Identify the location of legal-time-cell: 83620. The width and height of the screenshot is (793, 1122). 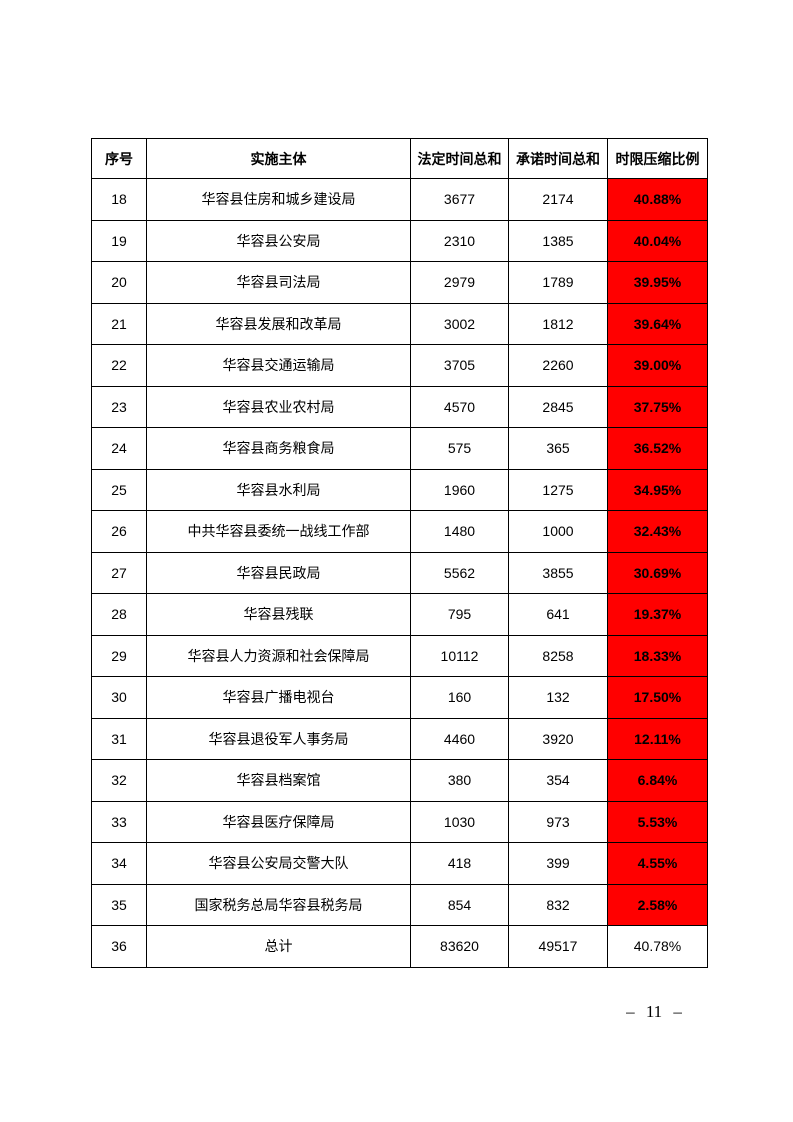
(459, 946).